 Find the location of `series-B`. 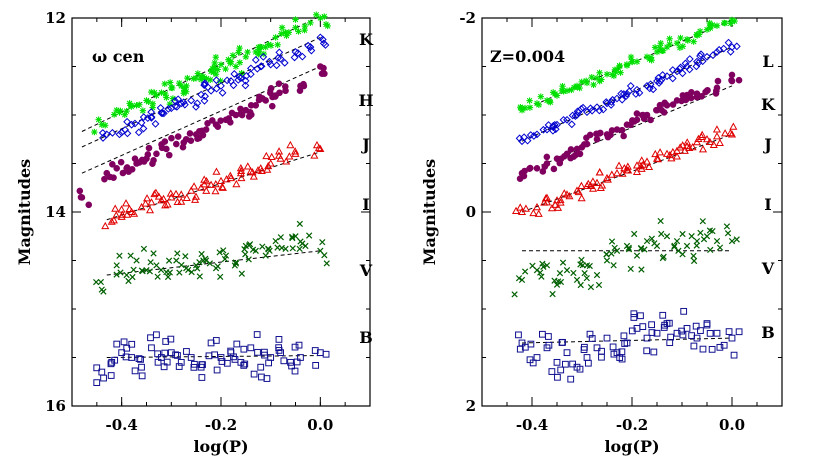

series-B is located at coordinates (211, 359).